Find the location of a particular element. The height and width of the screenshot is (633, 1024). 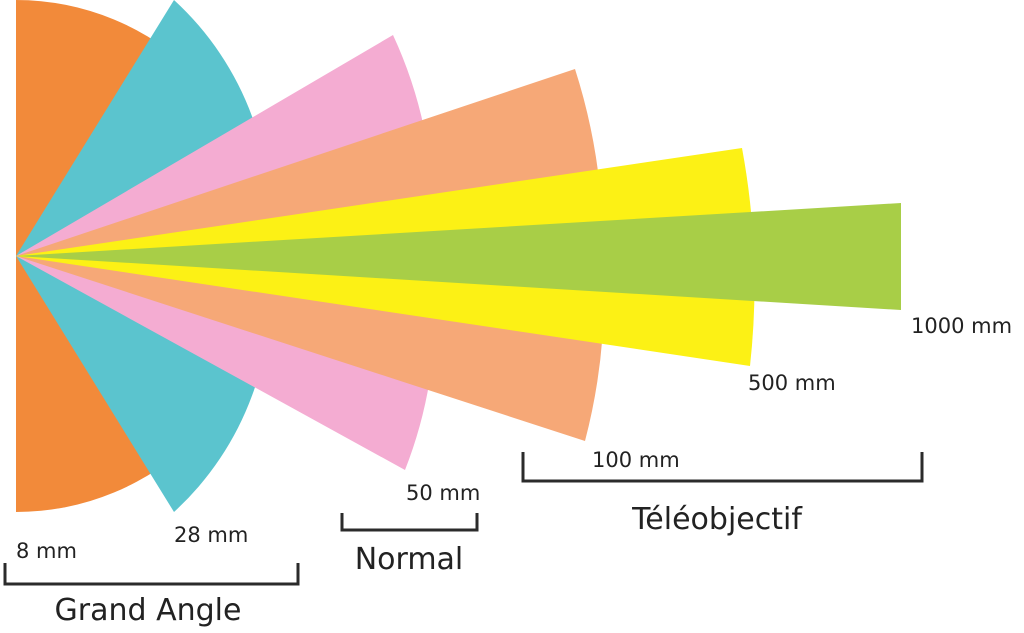

label-28mm: 28 mm is located at coordinates (211, 535).